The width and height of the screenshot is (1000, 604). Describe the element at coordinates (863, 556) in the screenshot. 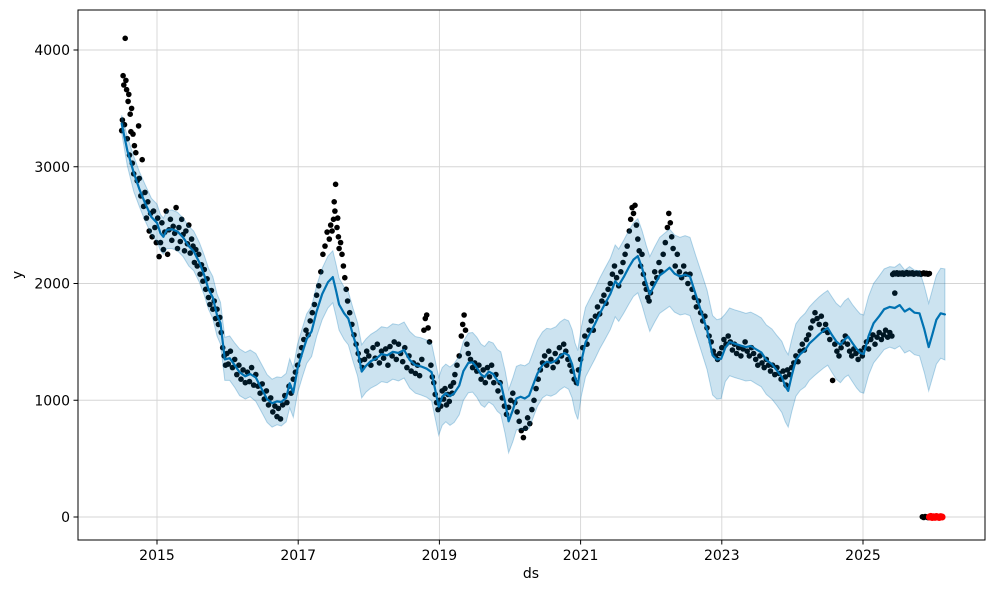

I see `x-tick-label: 2025` at that location.